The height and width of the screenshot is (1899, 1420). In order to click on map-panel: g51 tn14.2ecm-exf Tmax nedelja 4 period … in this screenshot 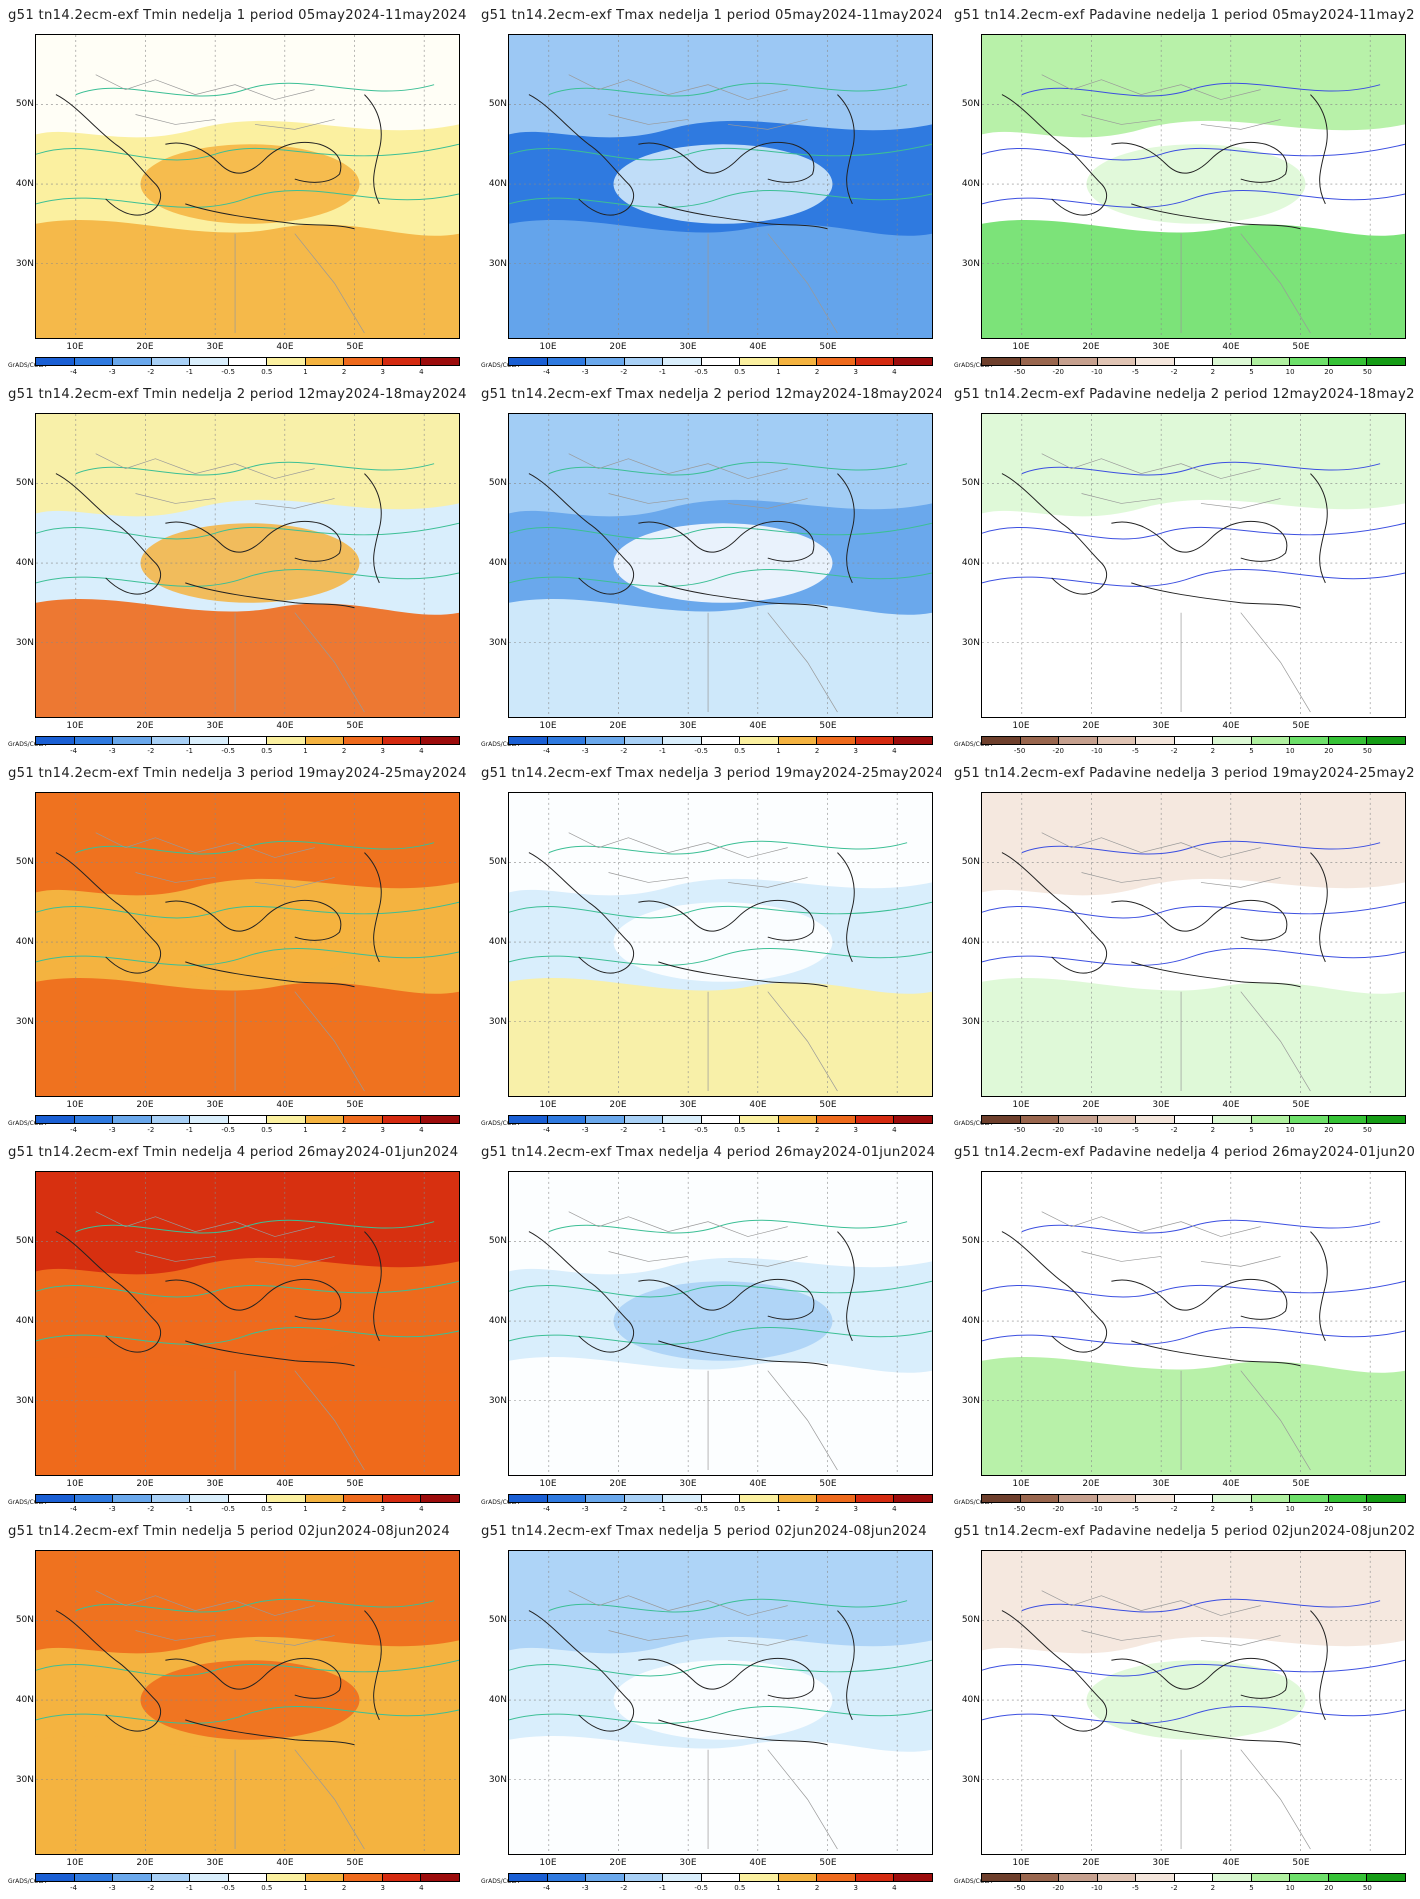, I will do `click(709, 1330)`.